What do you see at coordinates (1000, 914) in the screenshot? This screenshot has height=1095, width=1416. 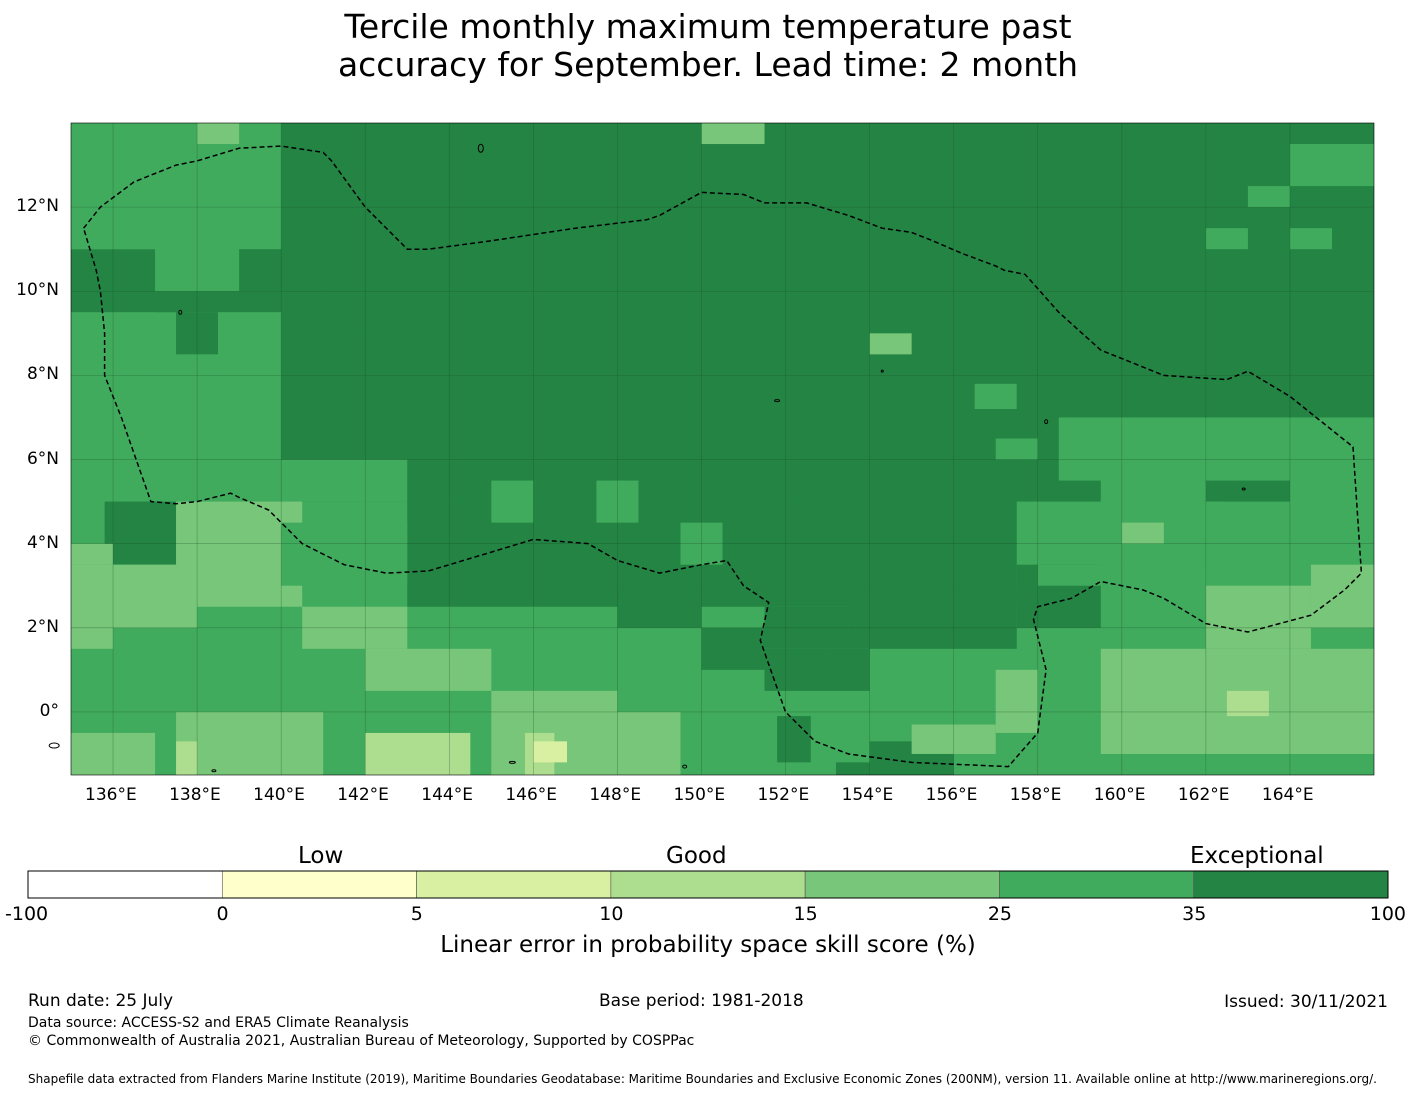 I see `colorbar-tick-label: 25` at bounding box center [1000, 914].